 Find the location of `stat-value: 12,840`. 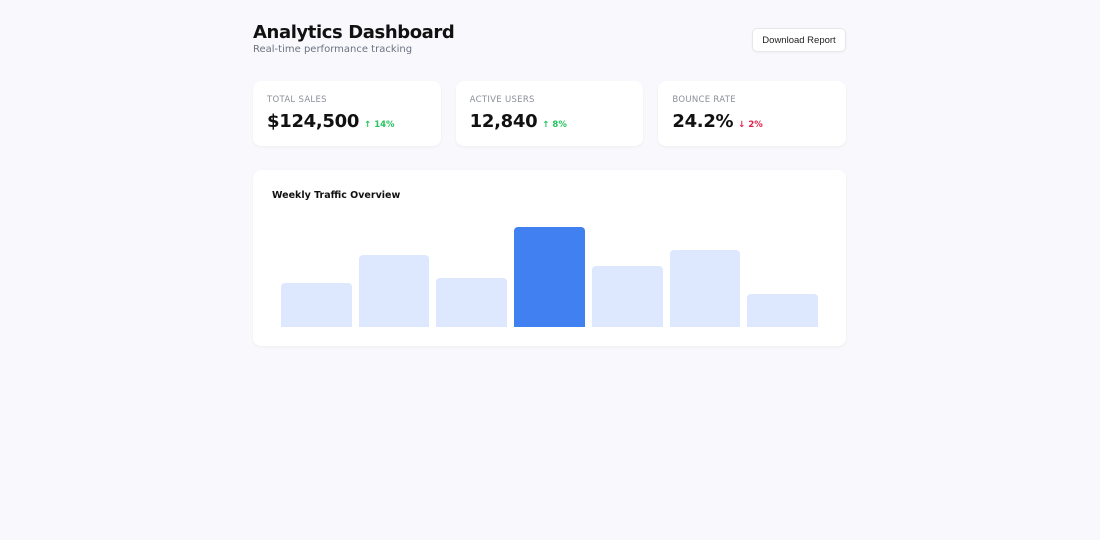

stat-value: 12,840 is located at coordinates (503, 121).